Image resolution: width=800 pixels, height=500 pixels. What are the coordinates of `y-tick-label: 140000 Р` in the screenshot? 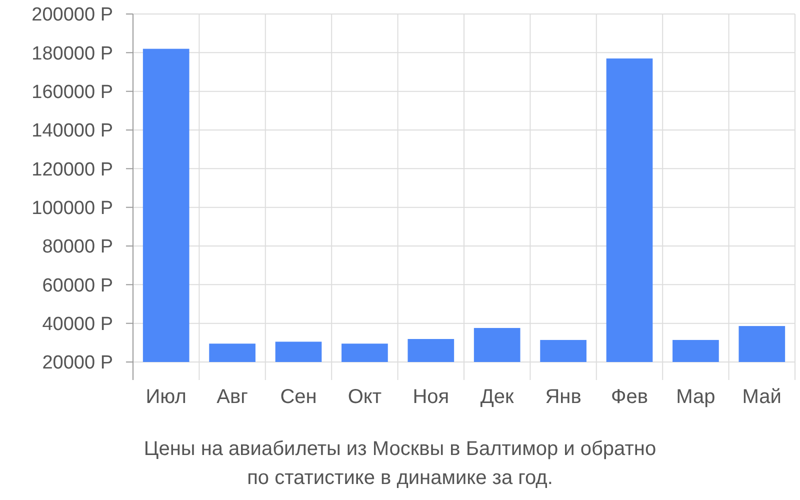 It's located at (72, 131).